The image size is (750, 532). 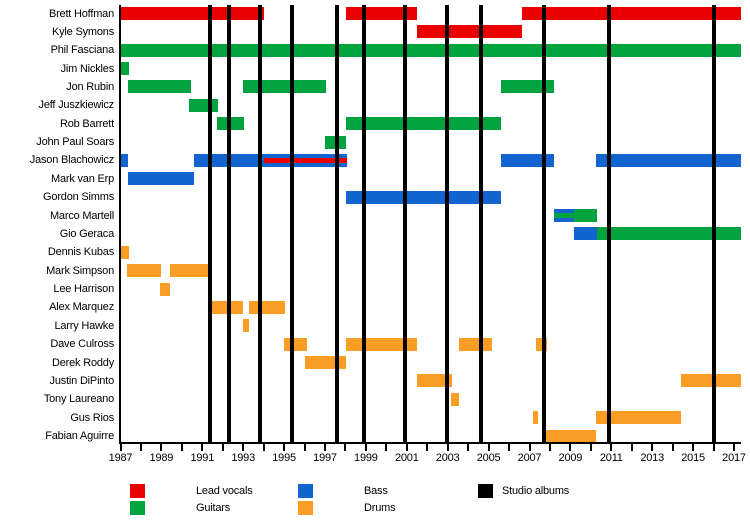 I want to click on role-stripe-guitars, so click(x=564, y=216).